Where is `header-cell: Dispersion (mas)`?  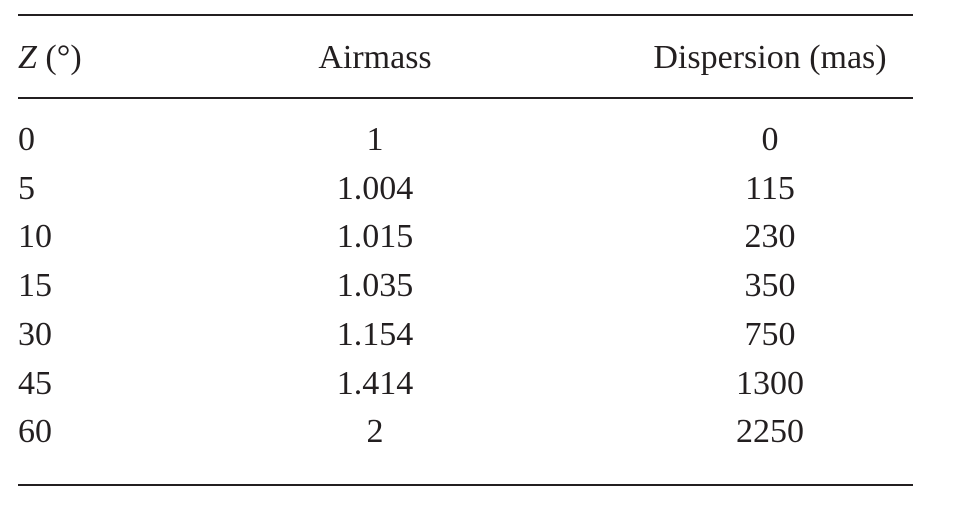 header-cell: Dispersion (mas) is located at coordinates (770, 58).